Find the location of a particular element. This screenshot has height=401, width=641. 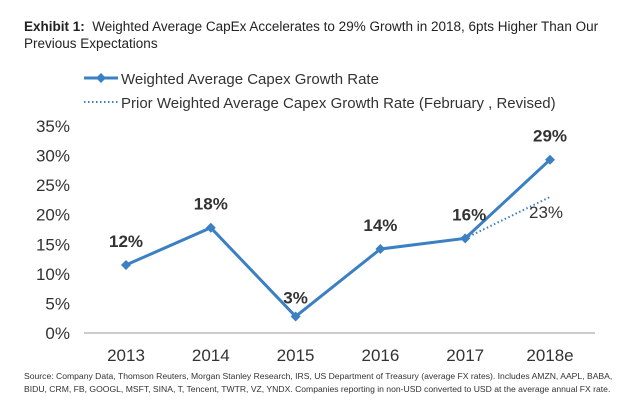

prior-data-label: 23% is located at coordinates (546, 212).